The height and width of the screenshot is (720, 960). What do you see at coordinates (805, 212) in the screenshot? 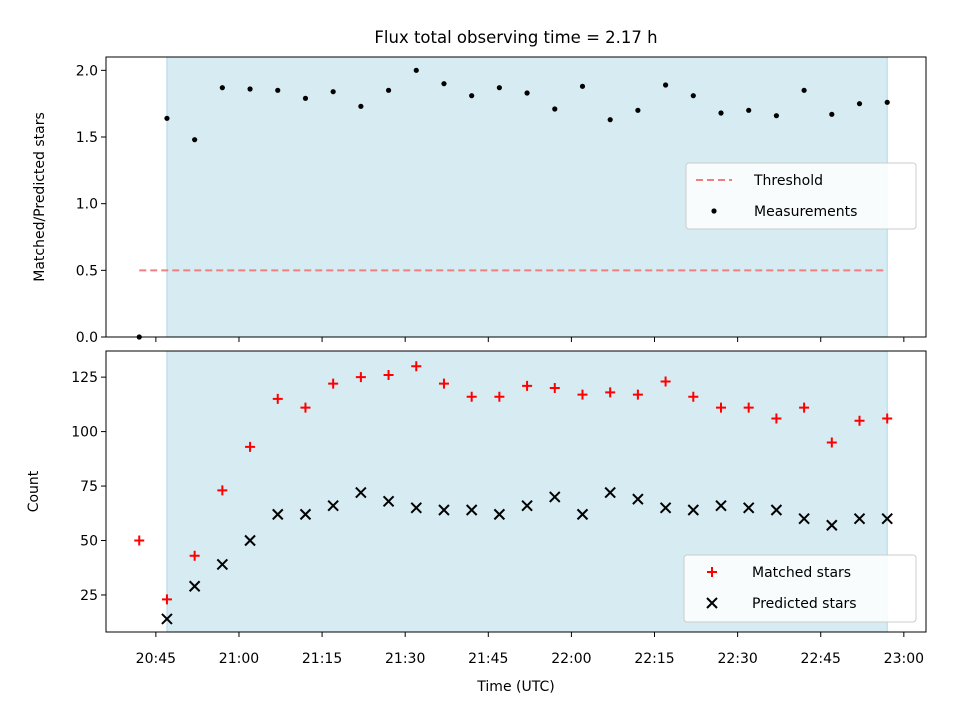
I see `legend-label: Measurements` at bounding box center [805, 212].